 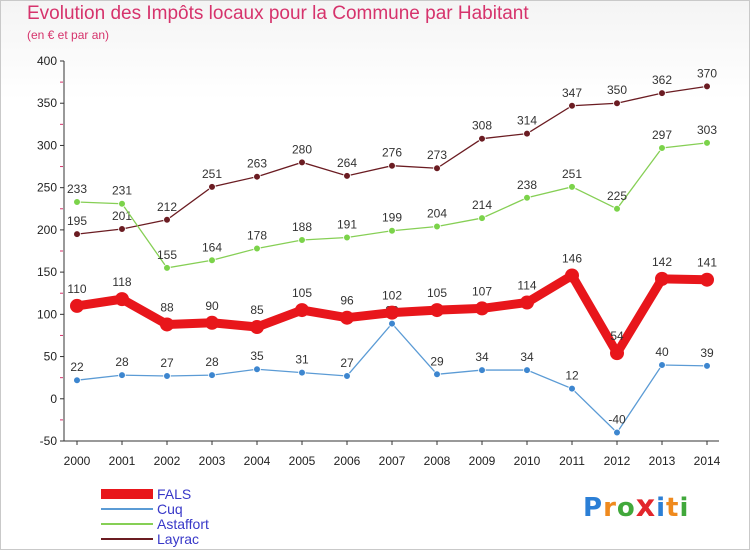 What do you see at coordinates (707, 263) in the screenshot?
I see `data-label-fals: 141` at bounding box center [707, 263].